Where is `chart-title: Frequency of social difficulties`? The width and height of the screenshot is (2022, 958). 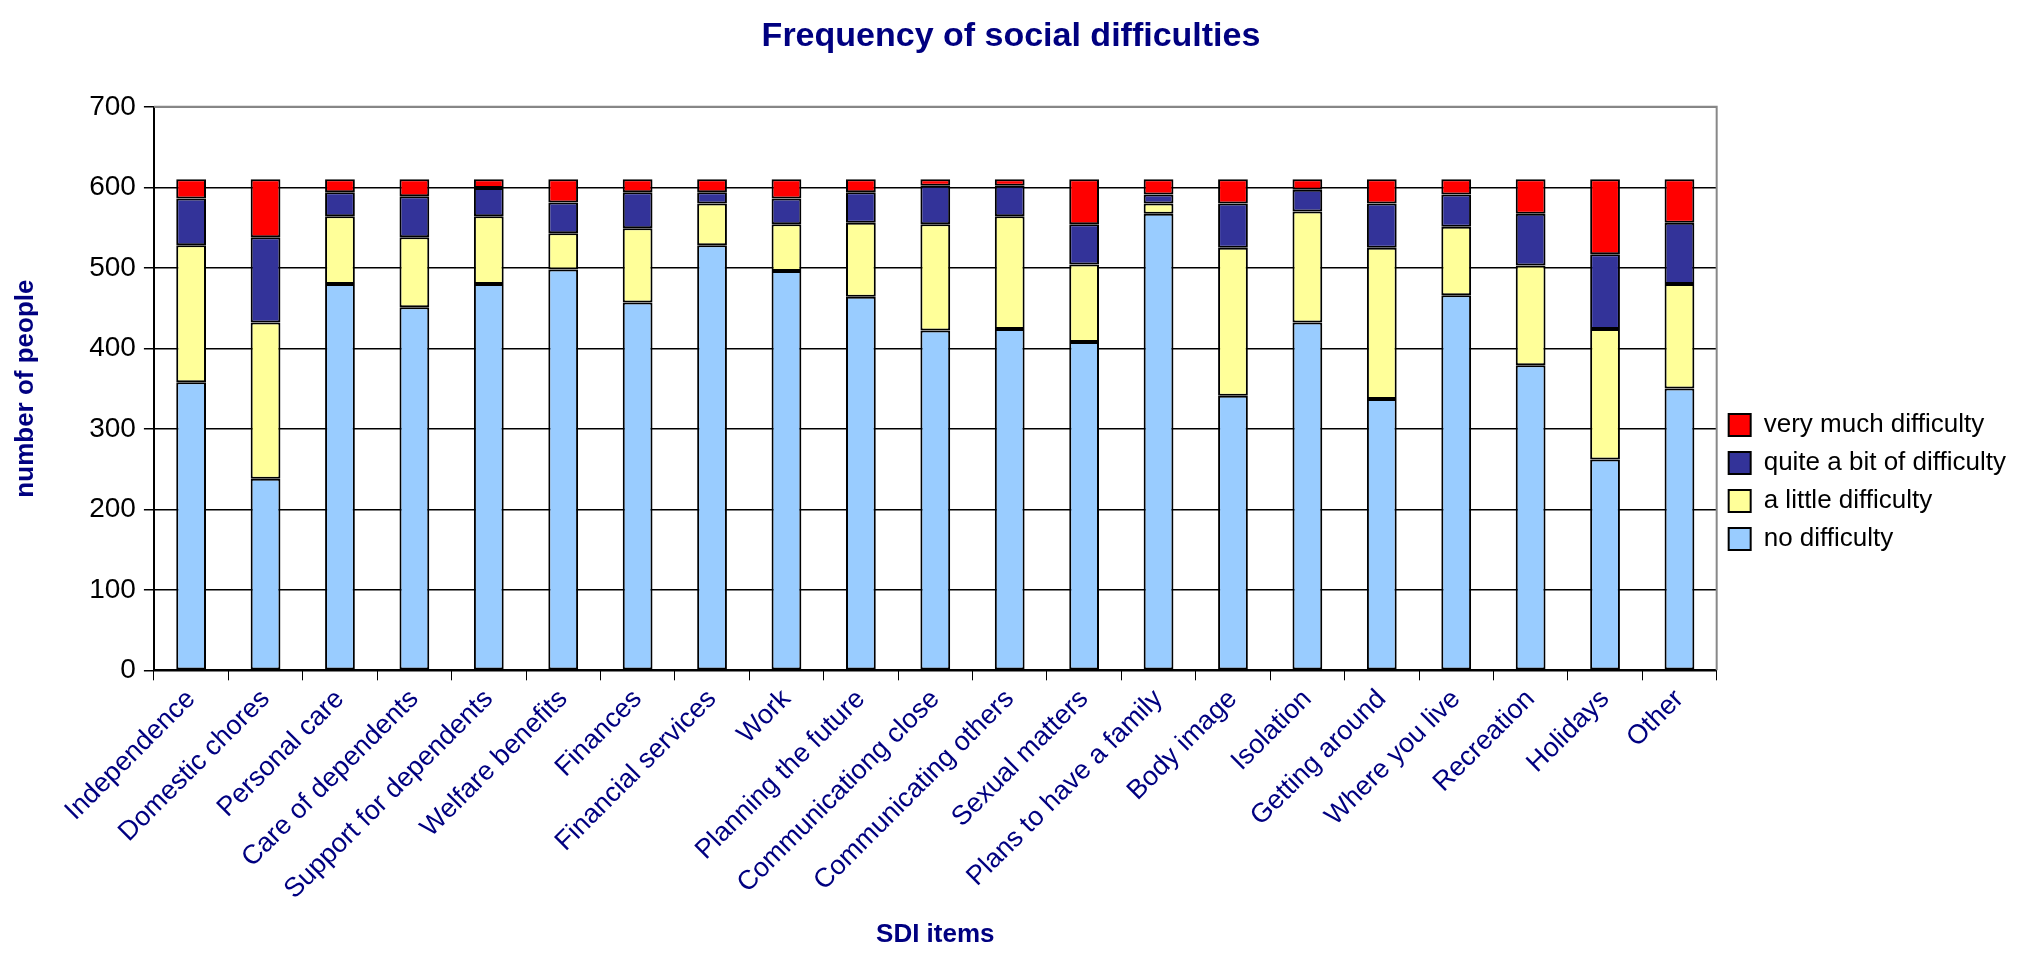
chart-title: Frequency of social difficulties is located at coordinates (1011, 33).